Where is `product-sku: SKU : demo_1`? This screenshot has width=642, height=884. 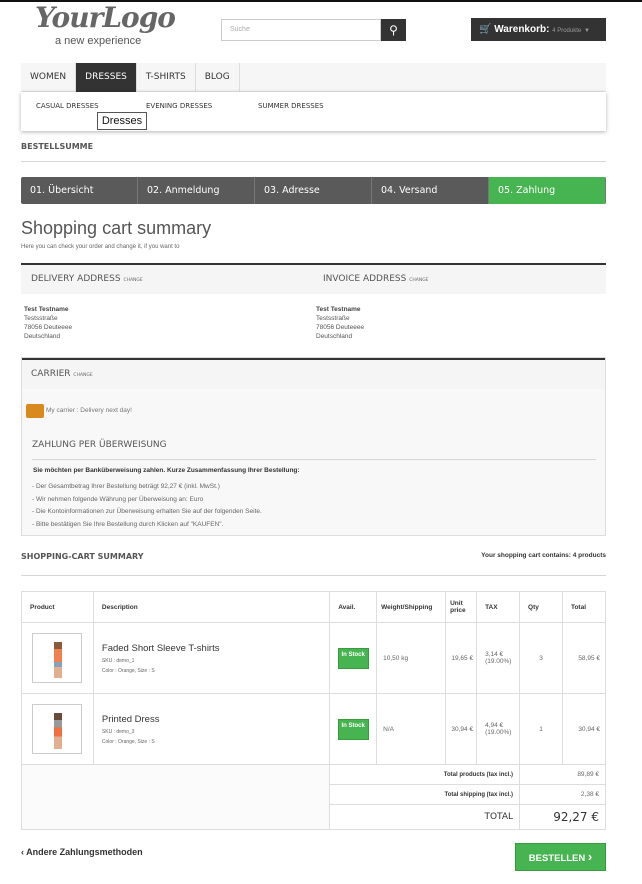 product-sku: SKU : demo_1 is located at coordinates (118, 660).